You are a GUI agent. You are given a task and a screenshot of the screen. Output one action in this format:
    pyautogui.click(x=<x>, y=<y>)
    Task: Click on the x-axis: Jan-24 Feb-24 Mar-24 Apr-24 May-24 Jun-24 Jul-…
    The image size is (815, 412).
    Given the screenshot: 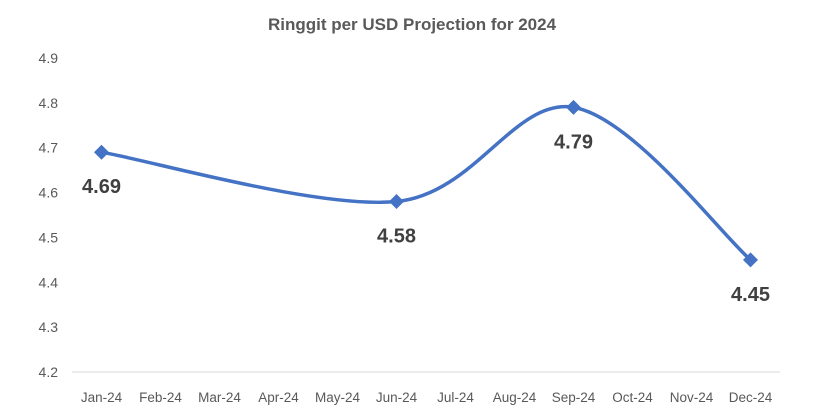 What is the action you would take?
    pyautogui.click(x=427, y=397)
    